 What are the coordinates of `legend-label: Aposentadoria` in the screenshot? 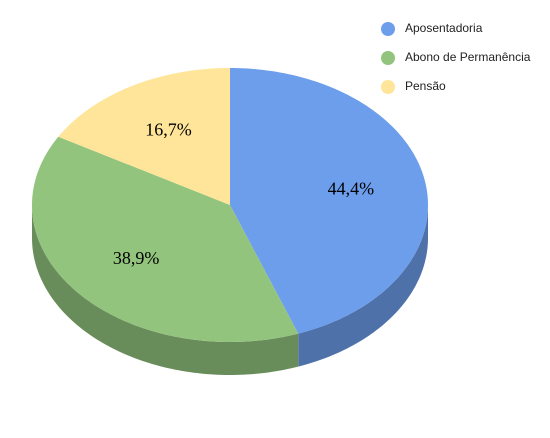 It's located at (444, 28).